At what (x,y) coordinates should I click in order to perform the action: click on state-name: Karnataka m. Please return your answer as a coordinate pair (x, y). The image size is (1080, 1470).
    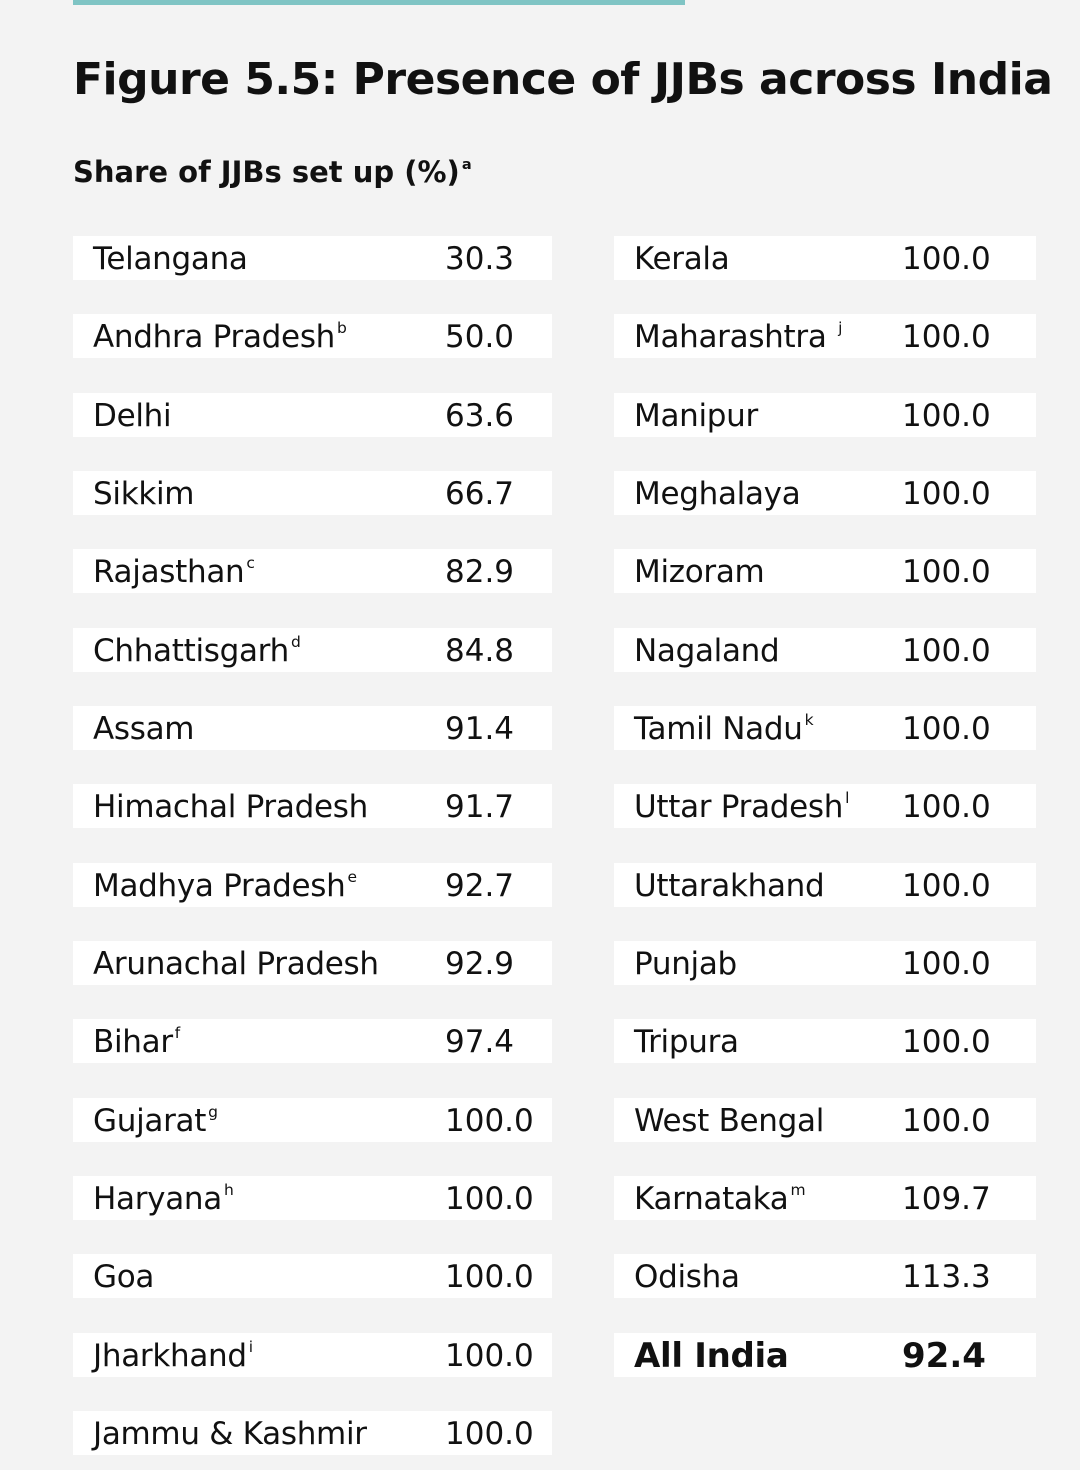
    Looking at the image, I should click on (720, 1198).